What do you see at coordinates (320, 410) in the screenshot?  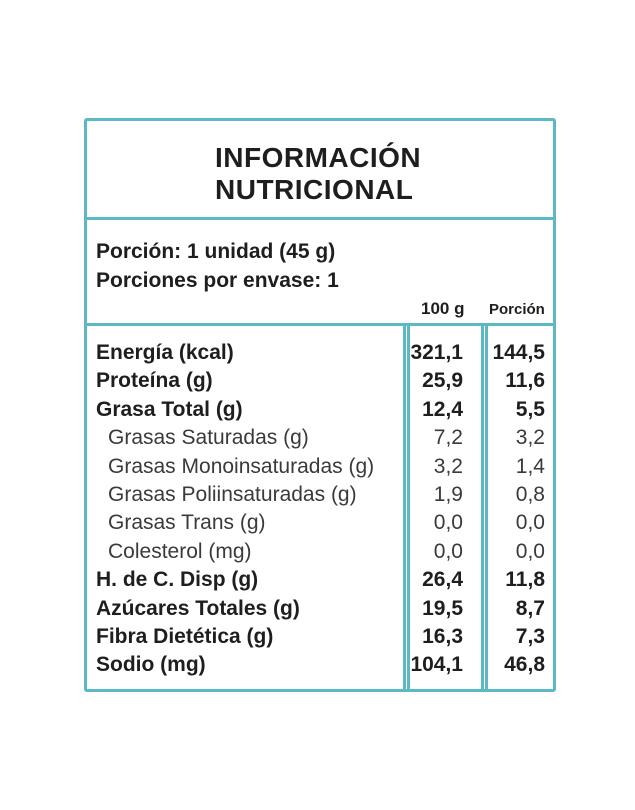 I see `table-row: Grasa Total (g) 12,4 5,5` at bounding box center [320, 410].